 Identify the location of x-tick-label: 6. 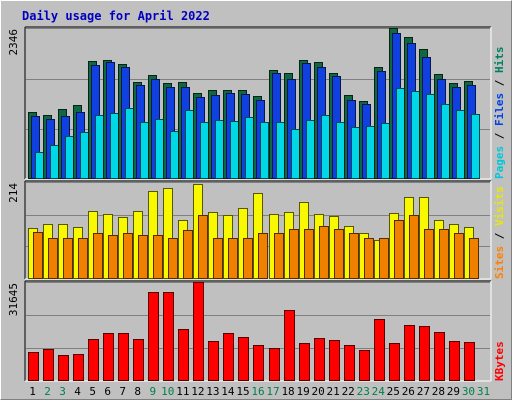
(107, 391).